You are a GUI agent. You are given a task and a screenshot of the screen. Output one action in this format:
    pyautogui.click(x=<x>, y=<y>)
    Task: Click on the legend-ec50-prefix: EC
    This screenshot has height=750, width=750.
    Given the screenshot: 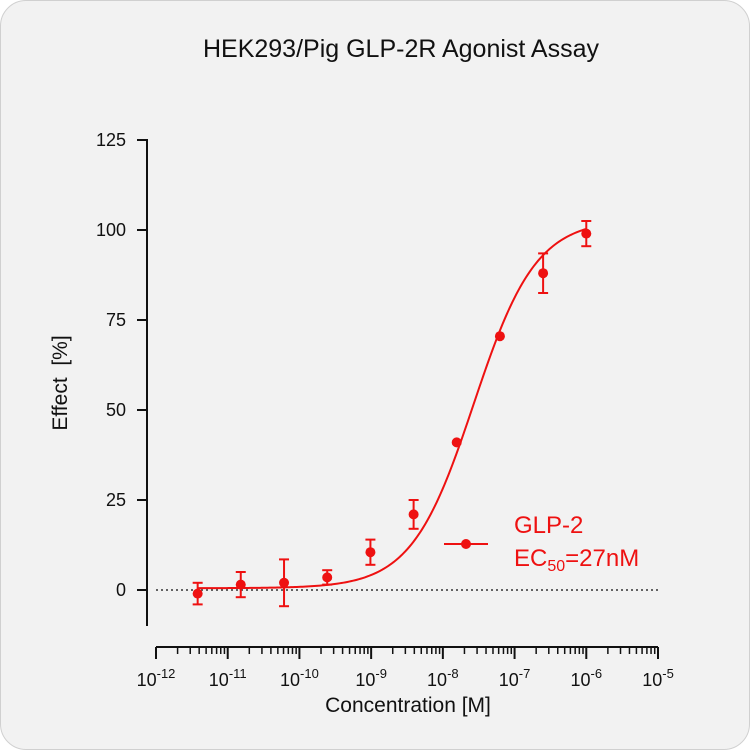 What is the action you would take?
    pyautogui.click(x=530, y=558)
    